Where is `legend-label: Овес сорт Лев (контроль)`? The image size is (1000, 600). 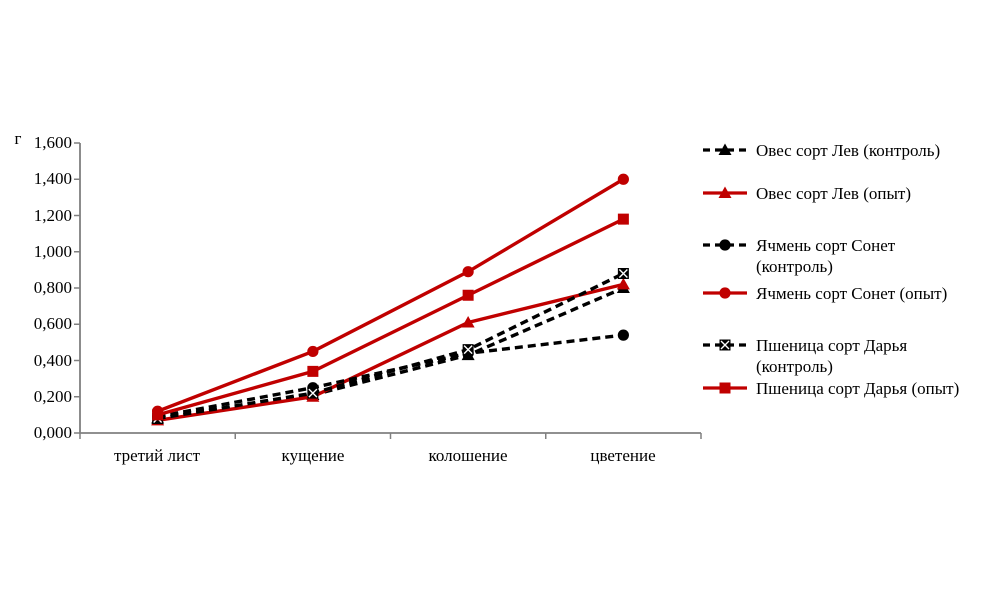
legend-label: Овес сорт Лев (контроль) is located at coordinates (848, 150).